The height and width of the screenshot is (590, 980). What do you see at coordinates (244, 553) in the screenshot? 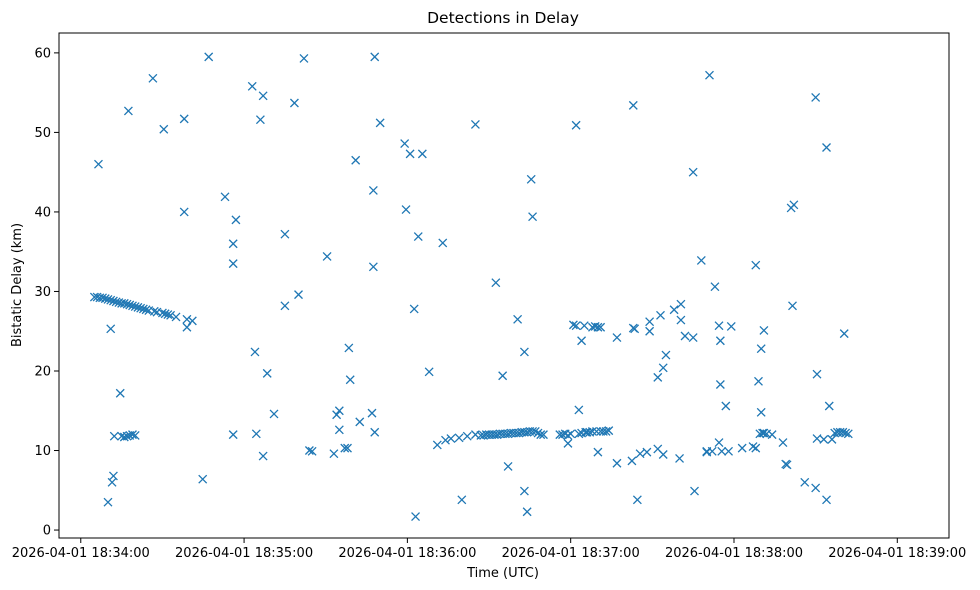
I see `x-tick-label: 2026-04-01 18:35:00` at bounding box center [244, 553].